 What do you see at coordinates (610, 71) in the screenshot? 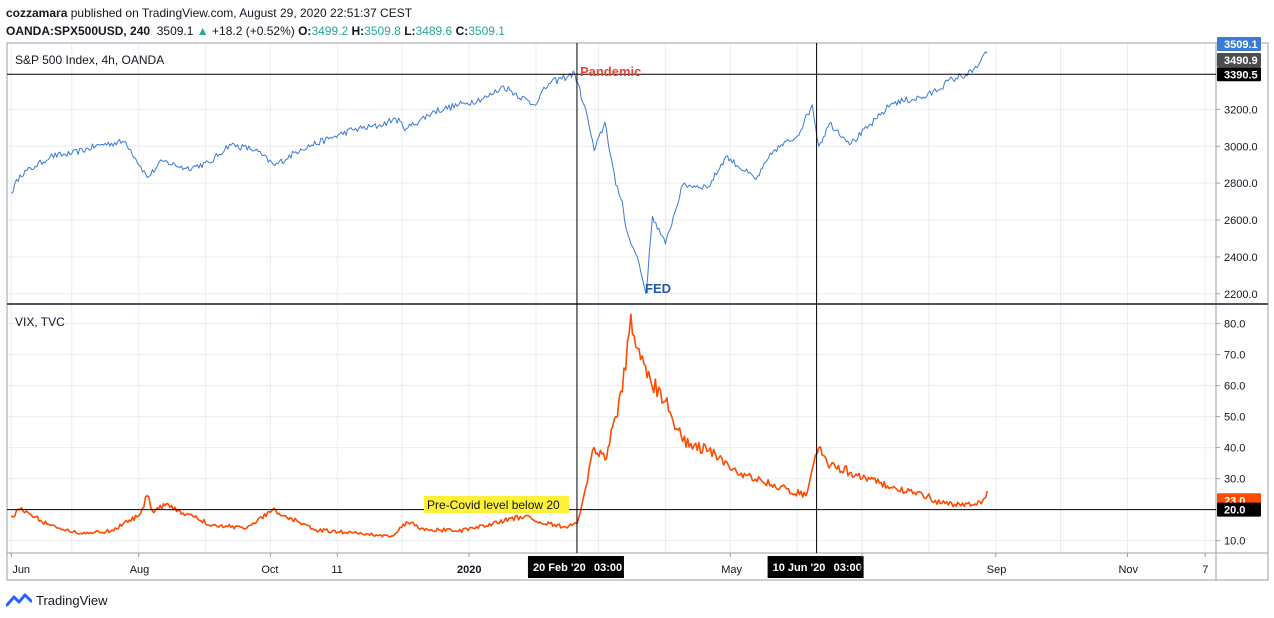
I see `pandemic-annotation: Pandemic` at bounding box center [610, 71].